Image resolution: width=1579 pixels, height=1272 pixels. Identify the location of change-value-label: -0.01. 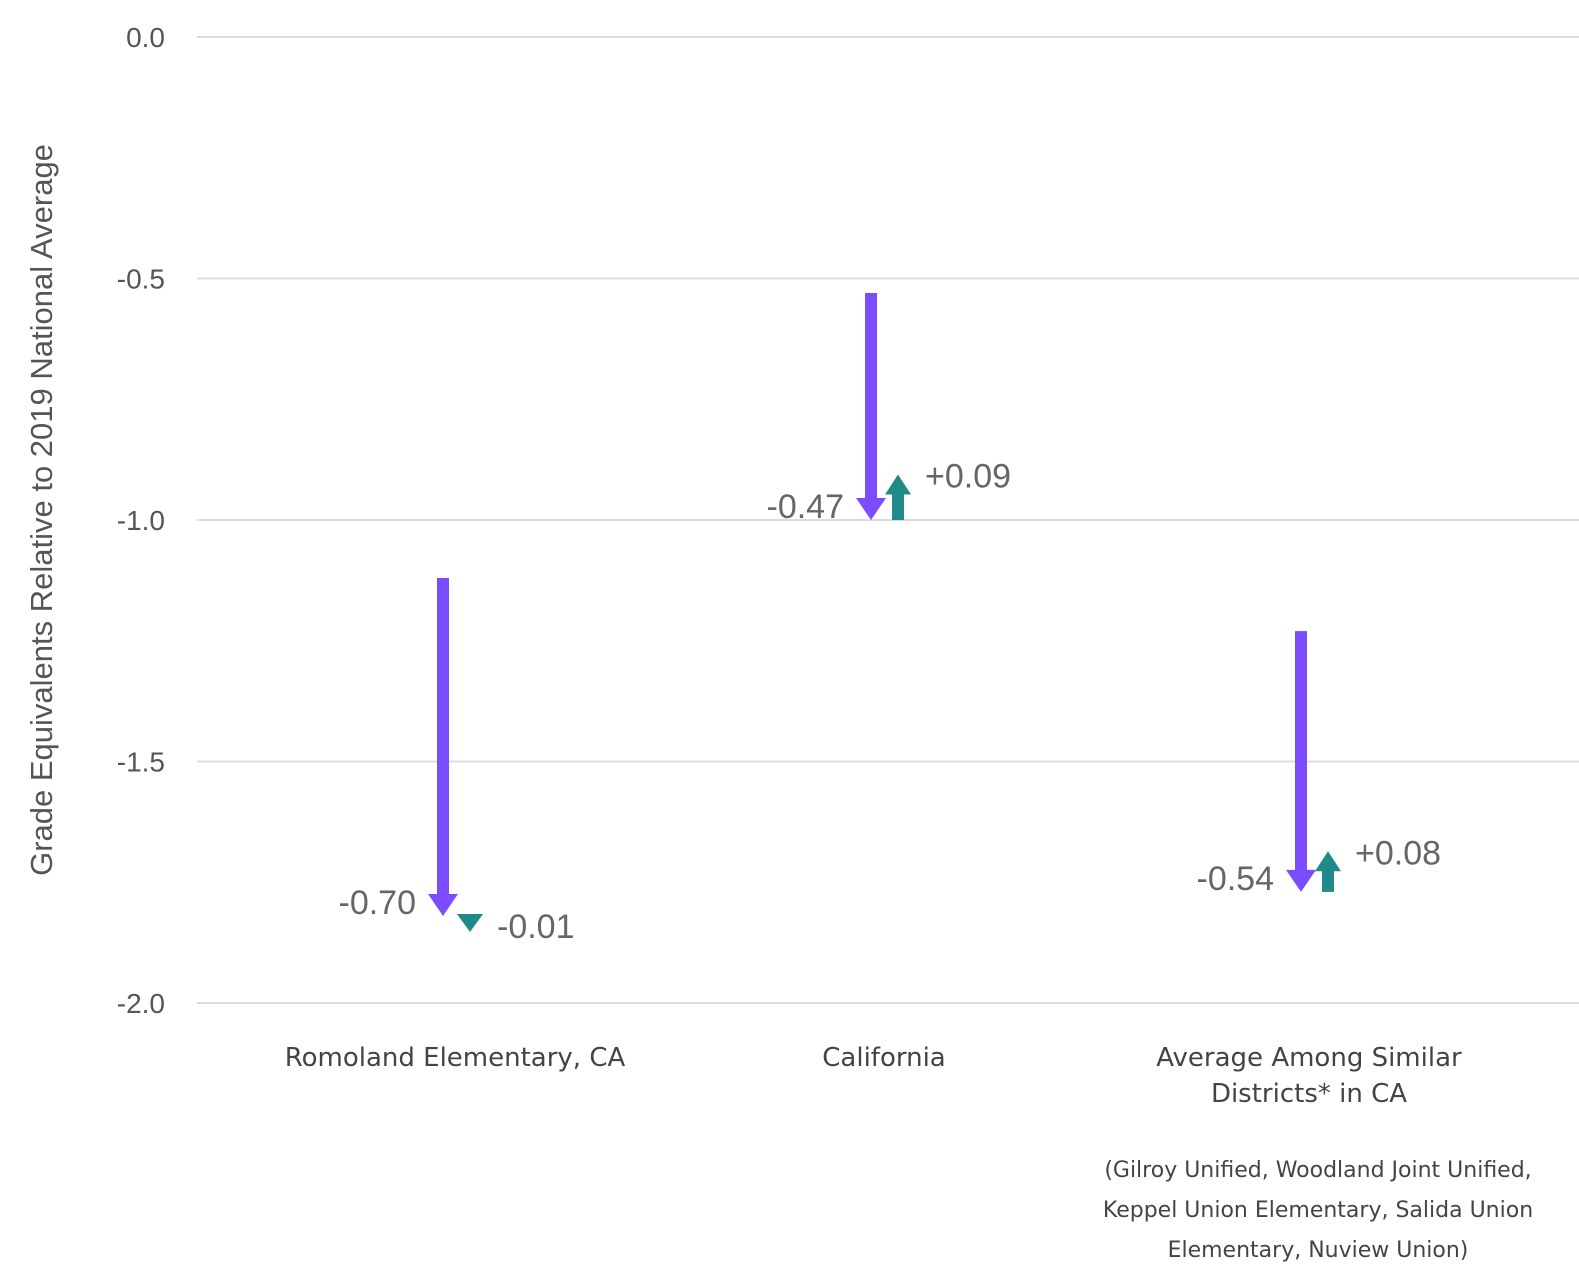
(536, 927).